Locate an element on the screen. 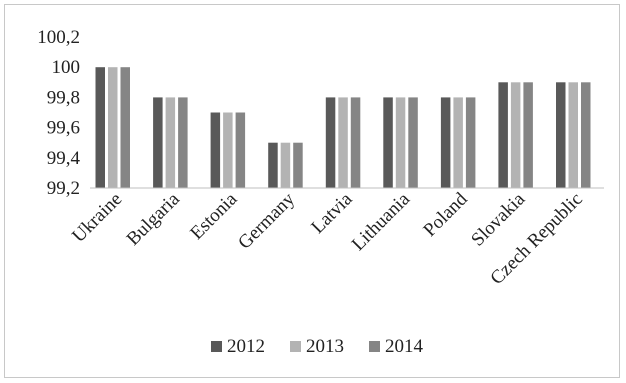 This screenshot has height=383, width=626. legend-label-2014: 2014 is located at coordinates (404, 346).